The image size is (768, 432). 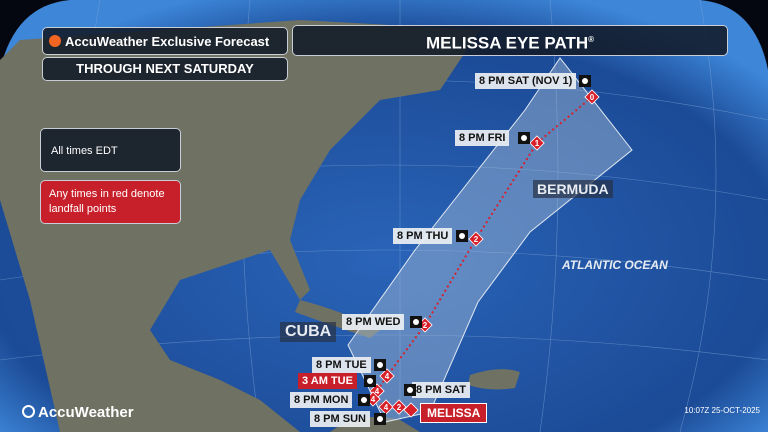 I want to click on atlantic-ocean-label: ATLANTIC OCEAN, so click(x=615, y=265).